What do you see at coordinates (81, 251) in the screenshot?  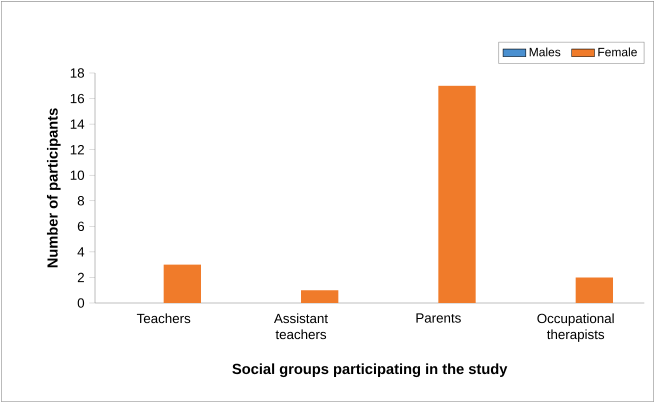 I see `y-tick-label: 4` at bounding box center [81, 251].